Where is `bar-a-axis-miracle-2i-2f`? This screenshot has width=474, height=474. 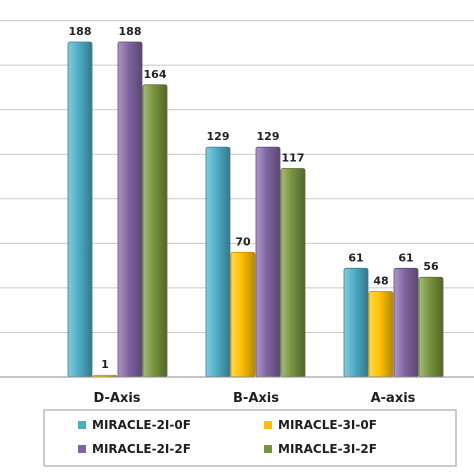 bar-a-axis-miracle-2i-2f is located at coordinates (406, 322).